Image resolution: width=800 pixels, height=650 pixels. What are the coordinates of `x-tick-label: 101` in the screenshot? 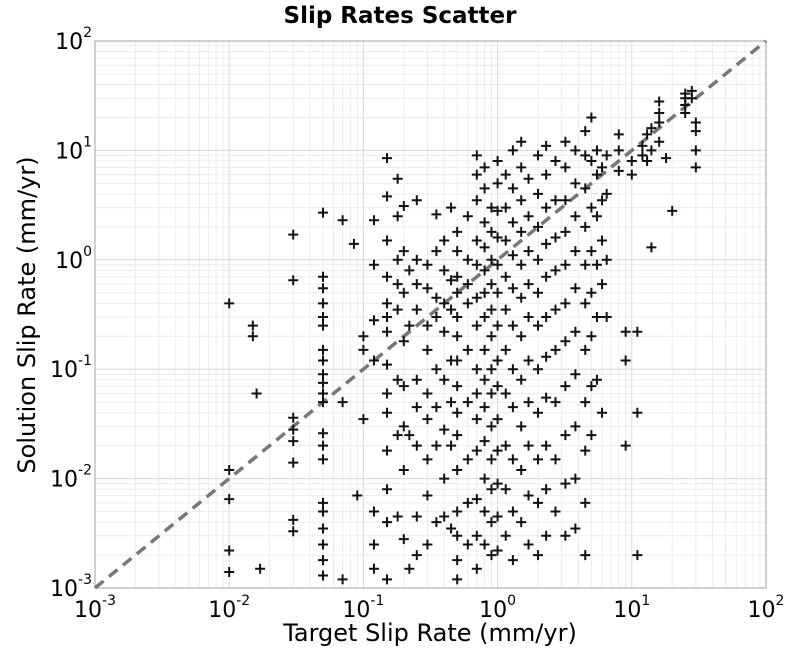 It's located at (631, 608).